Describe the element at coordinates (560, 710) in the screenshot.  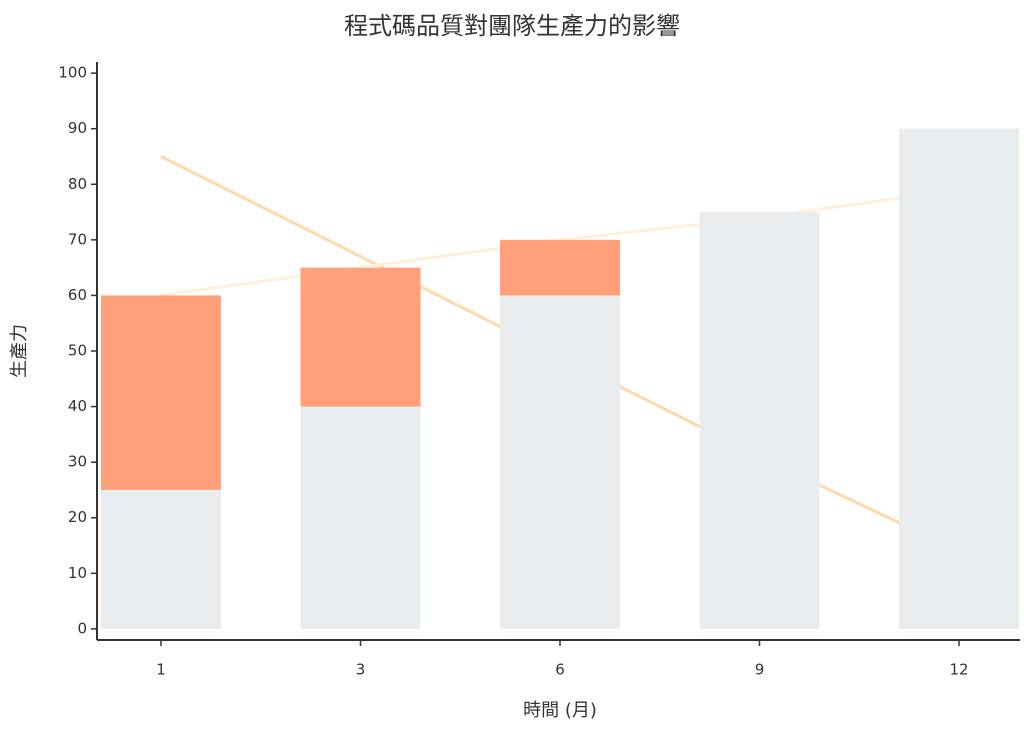
I see `x-axis-label: 時間 (月)` at that location.